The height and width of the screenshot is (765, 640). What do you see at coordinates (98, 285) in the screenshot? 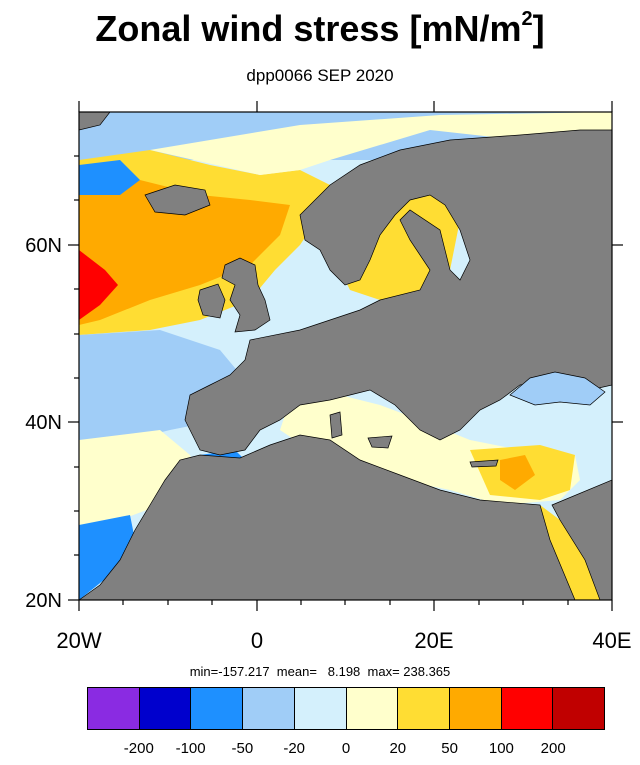
I see `shade-atlantic-max` at bounding box center [98, 285].